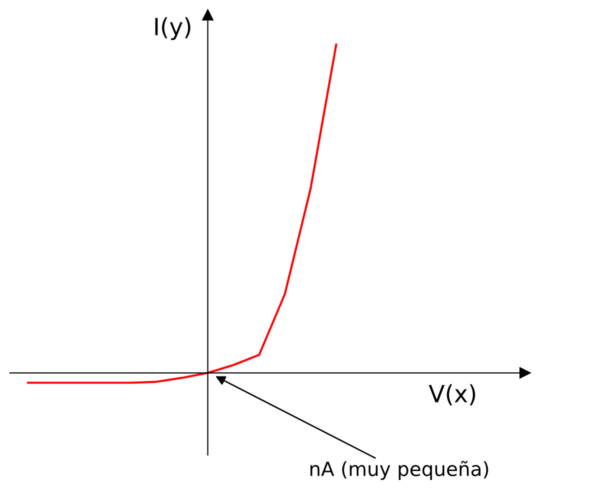 The height and width of the screenshot is (492, 600). Describe the element at coordinates (399, 470) in the screenshot. I see `text: nA (muy pequeña)` at that location.